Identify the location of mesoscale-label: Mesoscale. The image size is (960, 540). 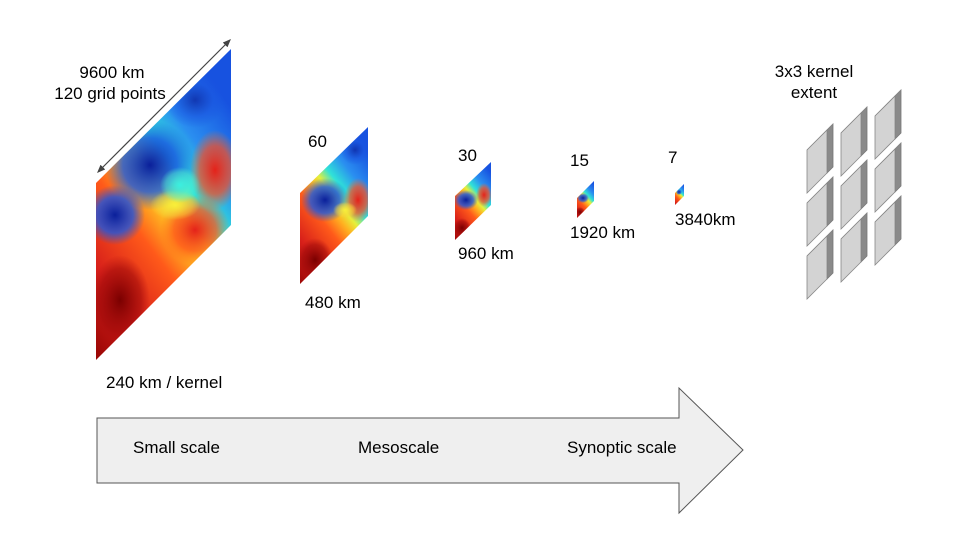
(399, 447).